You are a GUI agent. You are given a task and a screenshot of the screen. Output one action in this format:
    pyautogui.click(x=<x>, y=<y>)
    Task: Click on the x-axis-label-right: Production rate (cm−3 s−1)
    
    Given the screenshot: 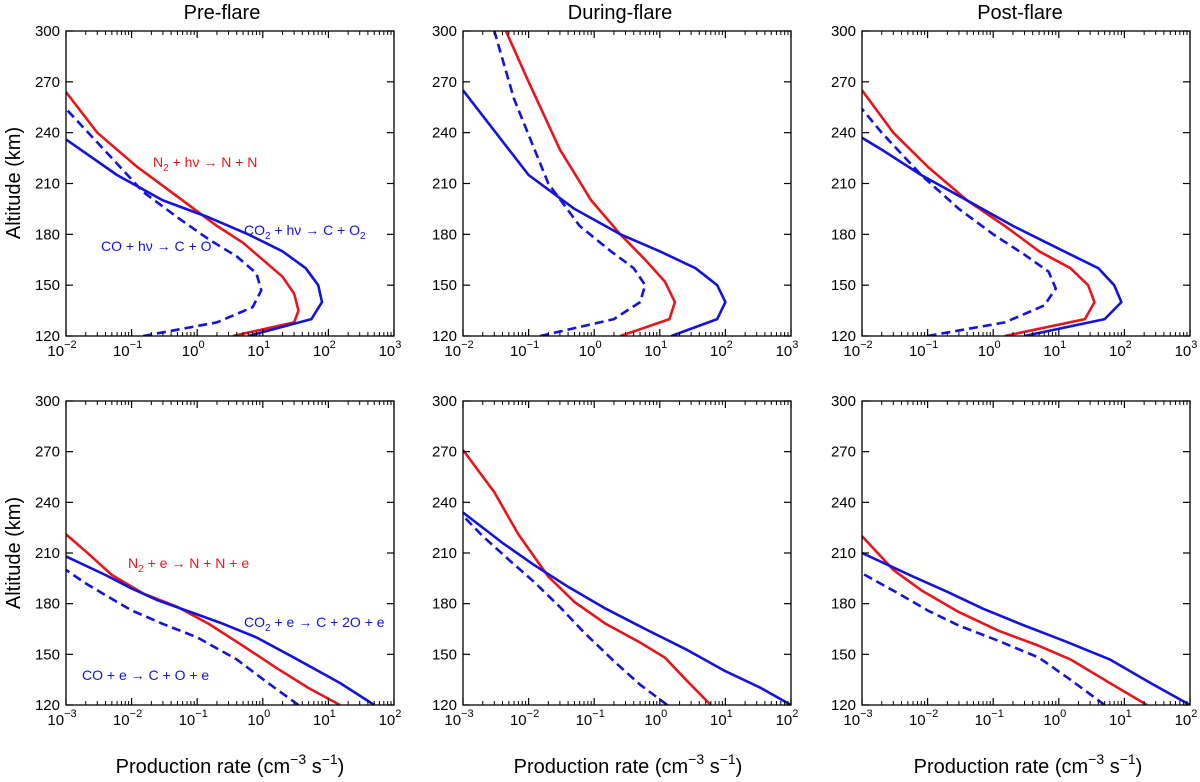 What is the action you would take?
    pyautogui.click(x=1028, y=764)
    